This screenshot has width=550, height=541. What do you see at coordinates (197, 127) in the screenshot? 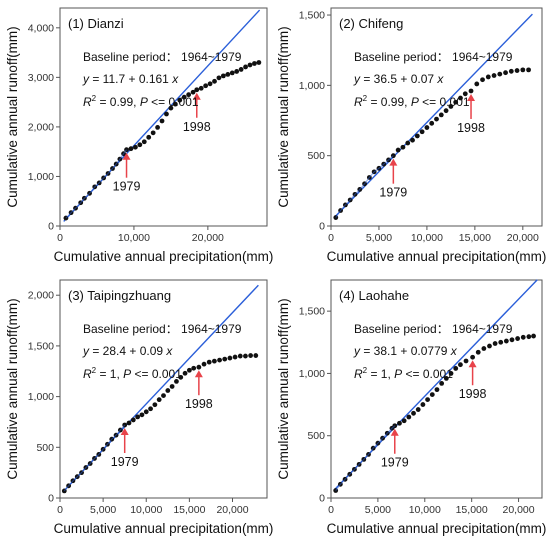
I see `breakpoint-label: 1998` at bounding box center [197, 127].